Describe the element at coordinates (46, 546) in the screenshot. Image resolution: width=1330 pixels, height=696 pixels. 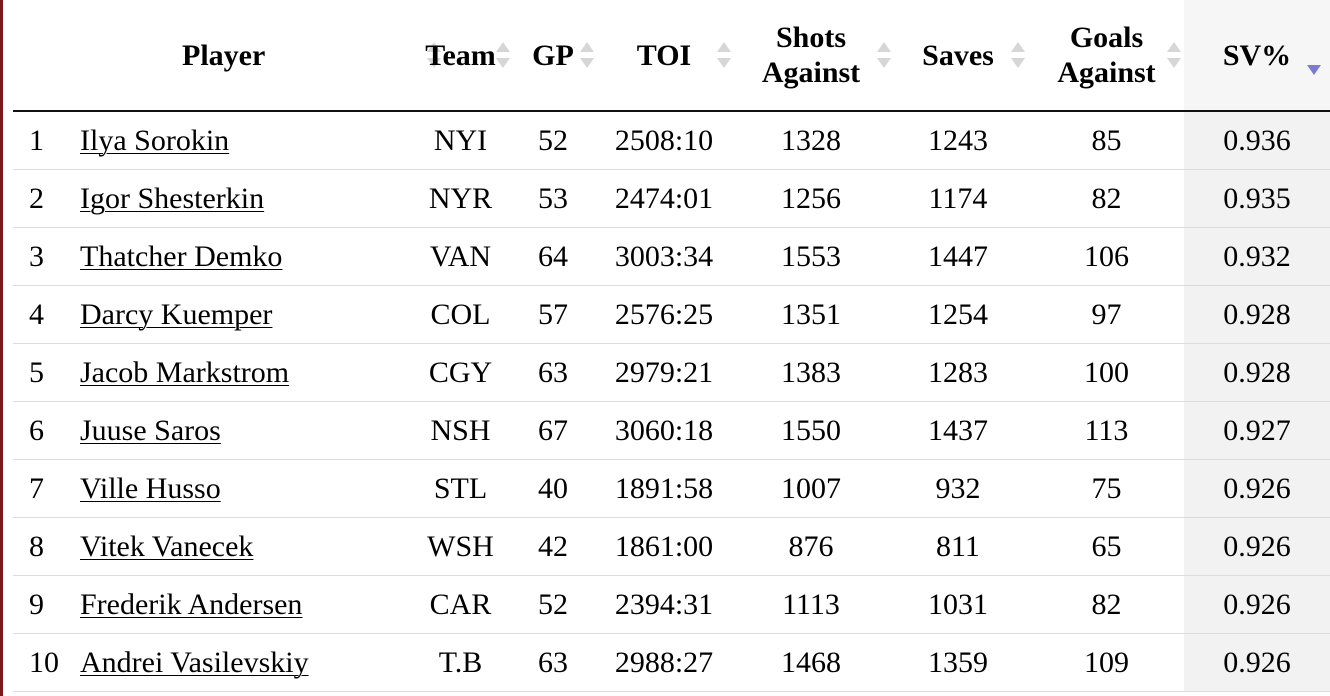
I see `rank-cell: 8` at that location.